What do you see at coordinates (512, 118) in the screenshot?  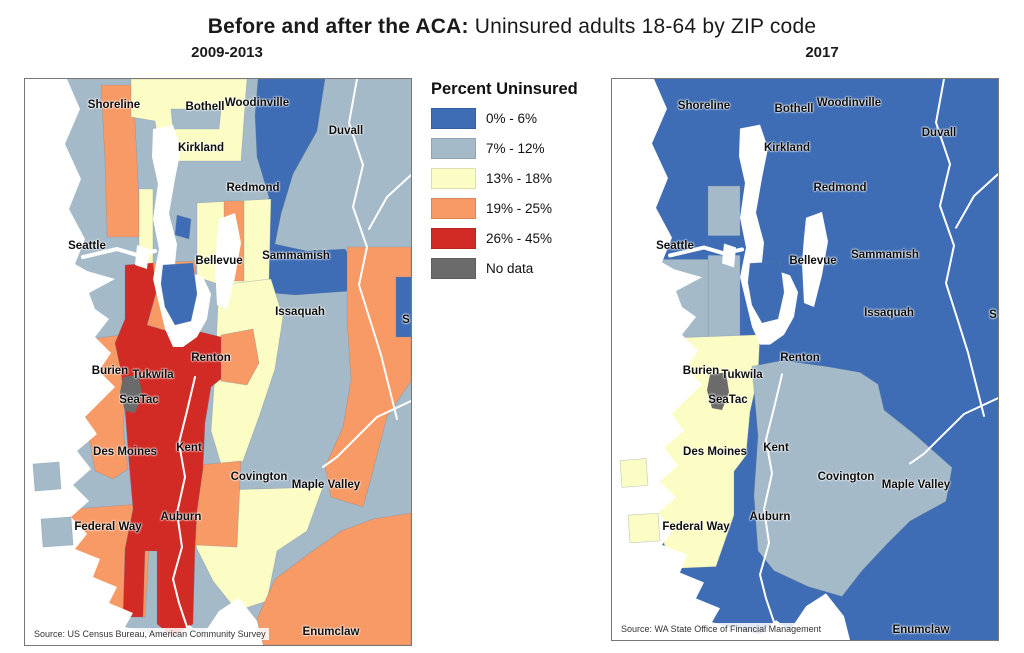 I see `legend-label: 0% - 6%` at bounding box center [512, 118].